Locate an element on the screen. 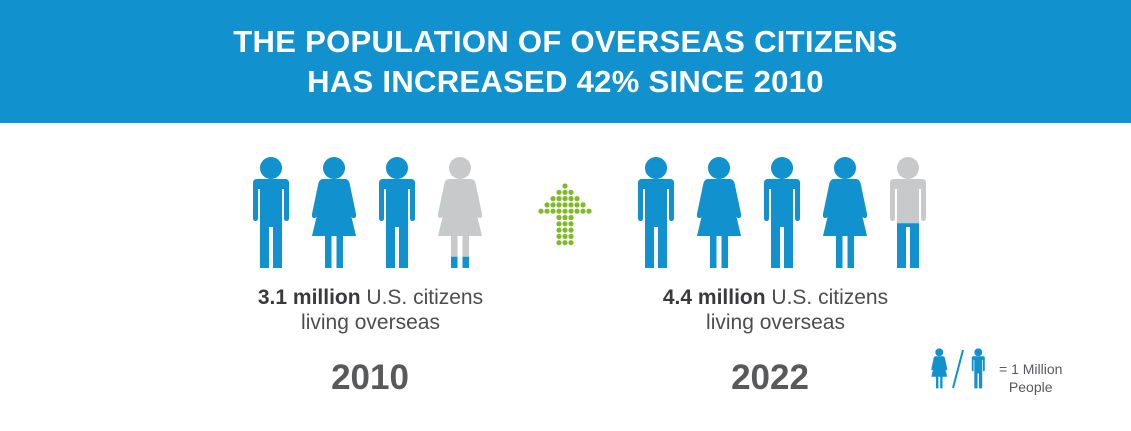 The height and width of the screenshot is (431, 1131). banner-title-line-2: HAS INCREASED 42% SINCE 2010 is located at coordinates (565, 81).